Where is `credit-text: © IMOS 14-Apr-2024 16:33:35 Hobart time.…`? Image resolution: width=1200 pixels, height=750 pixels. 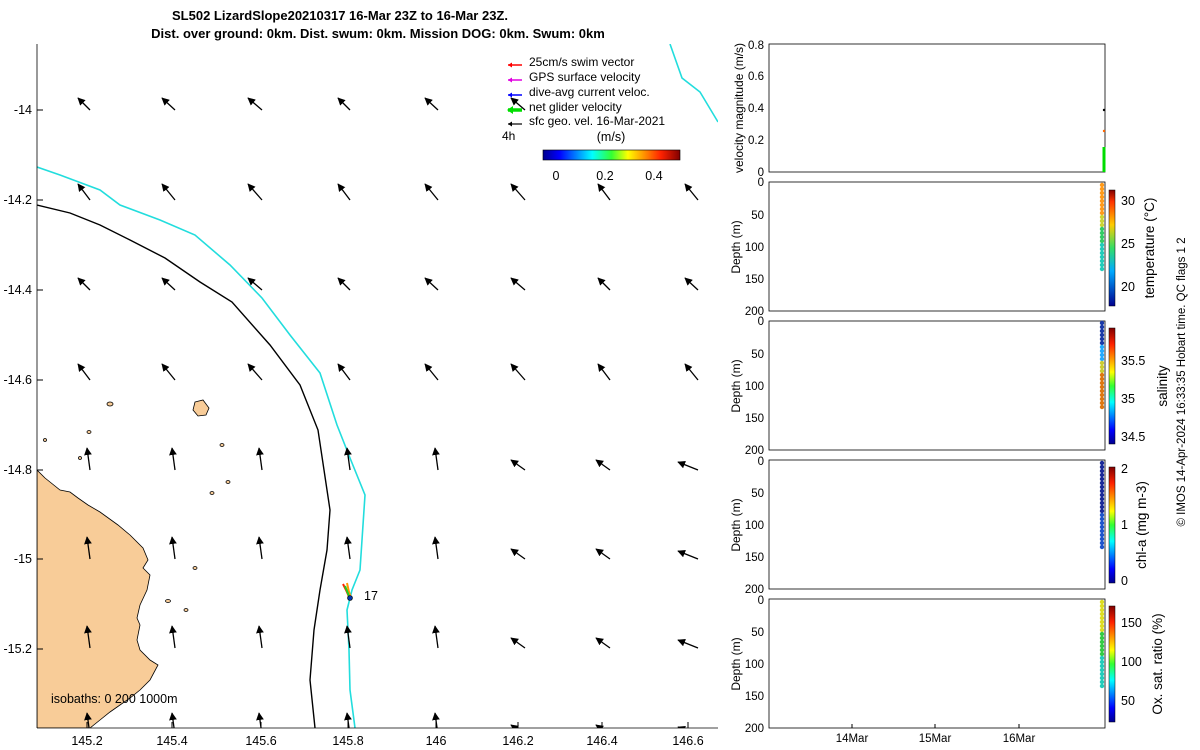
credit-text: © IMOS 14-Apr-2024 16:33:35 Hobart time.… is located at coordinates (1182, 381).